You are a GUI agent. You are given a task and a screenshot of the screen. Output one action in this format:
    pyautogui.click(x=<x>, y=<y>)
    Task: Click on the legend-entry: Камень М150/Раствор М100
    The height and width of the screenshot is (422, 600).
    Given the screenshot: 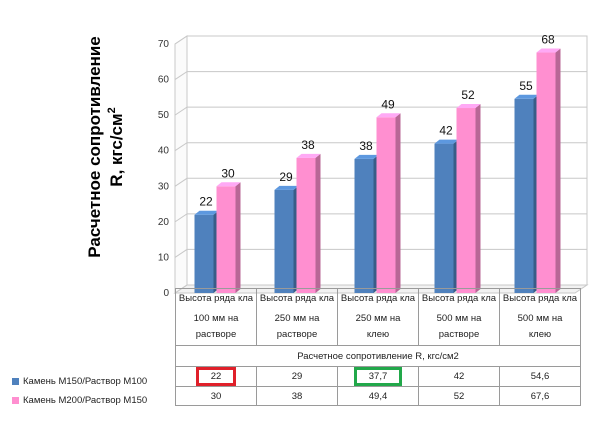 What is the action you would take?
    pyautogui.click(x=79, y=381)
    